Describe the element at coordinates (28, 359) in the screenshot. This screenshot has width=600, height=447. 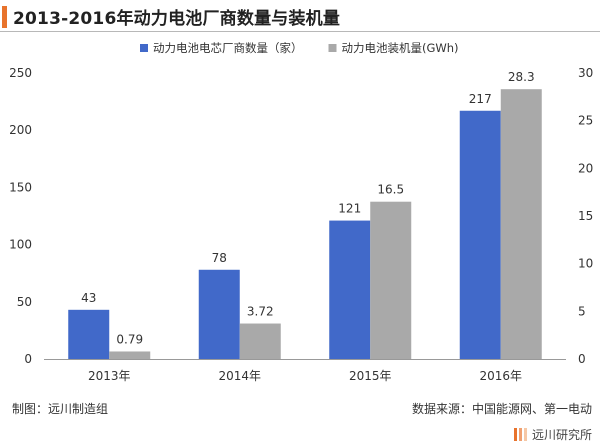
I see `y-left-tick-label: 0` at that location.